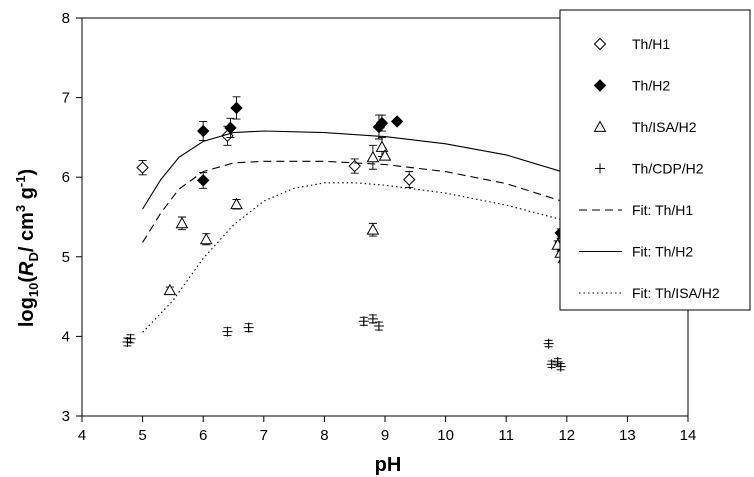  What do you see at coordinates (651, 44) in the screenshot?
I see `legend-label: Th/H1` at bounding box center [651, 44].